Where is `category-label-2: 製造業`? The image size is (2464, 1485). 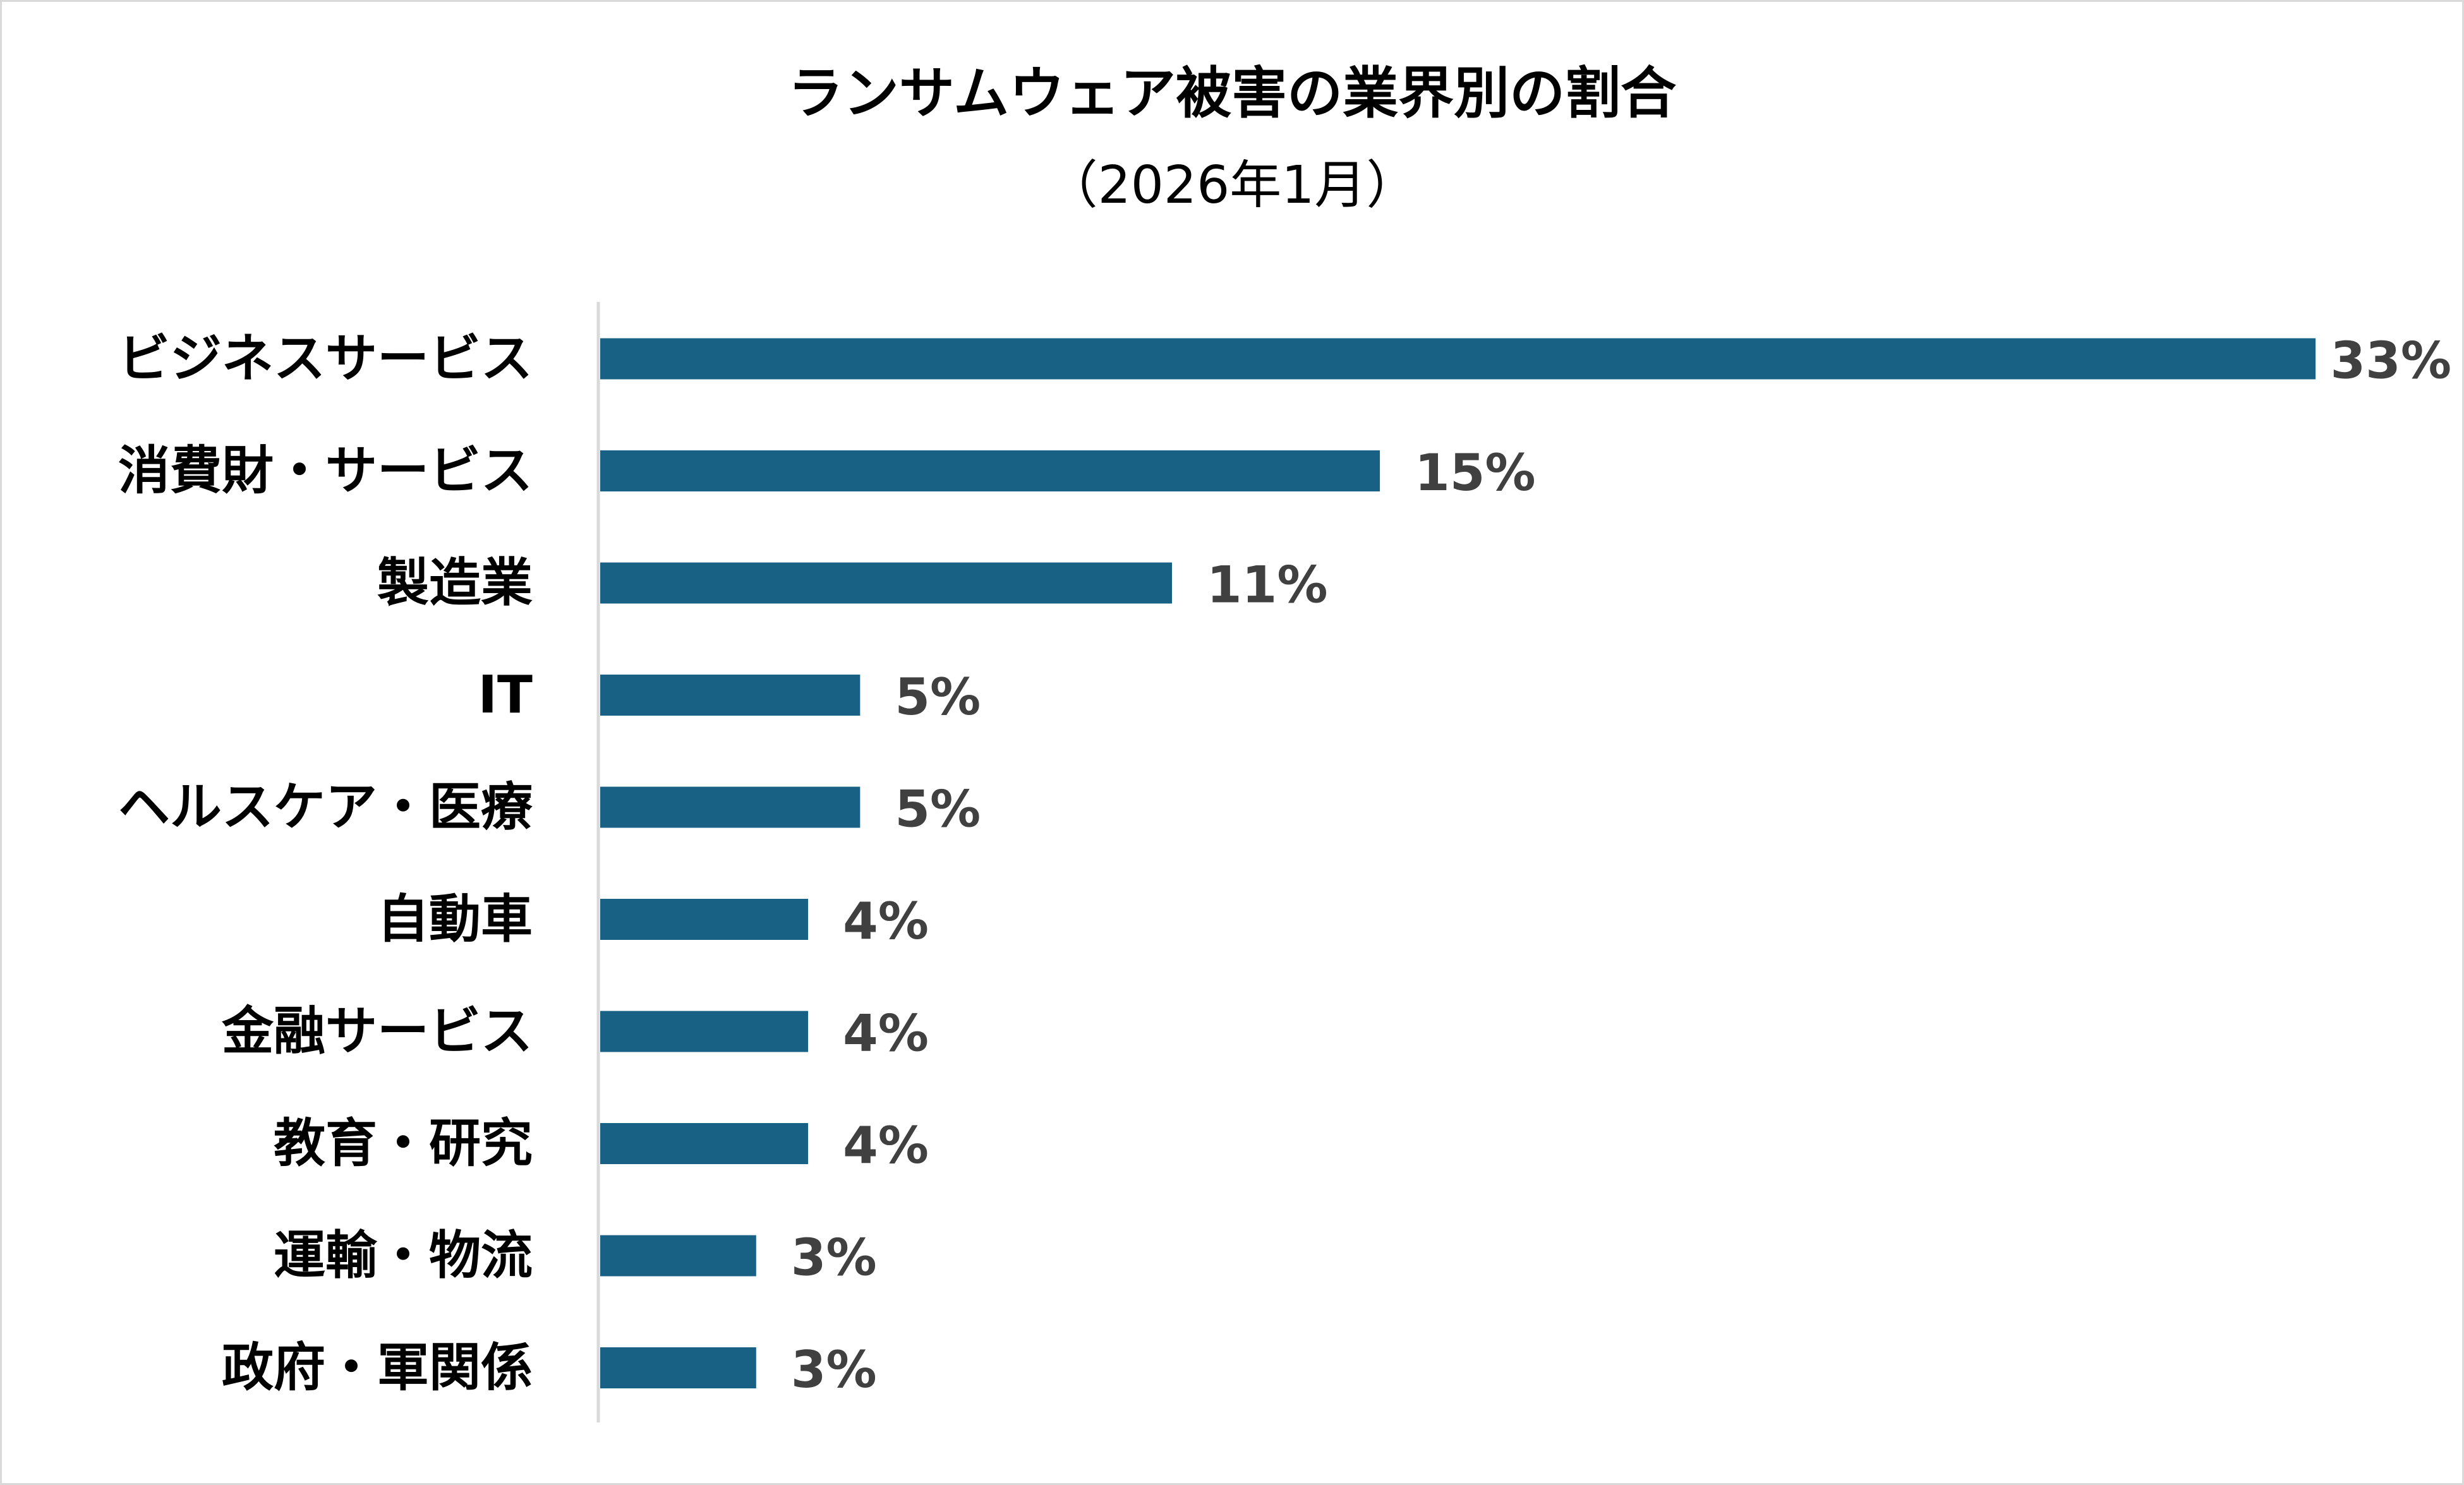
category-label-2: 製造業 is located at coordinates (455, 583).